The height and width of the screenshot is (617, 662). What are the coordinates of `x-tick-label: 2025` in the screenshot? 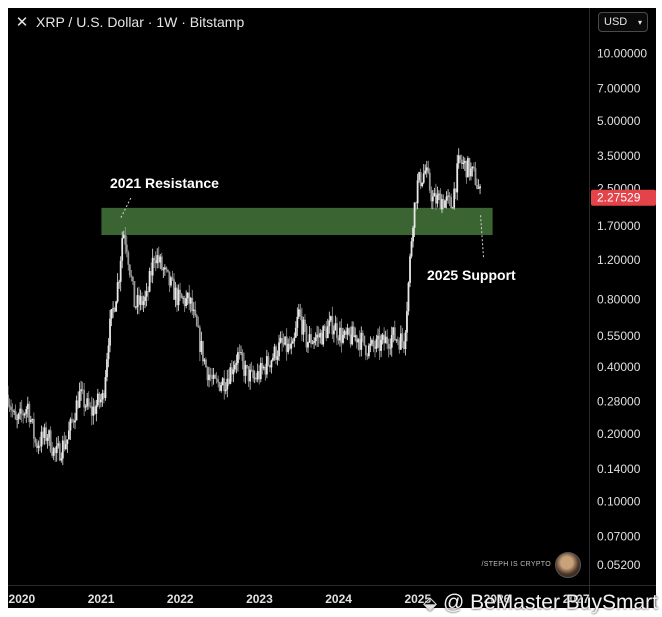 It's located at (417, 599).